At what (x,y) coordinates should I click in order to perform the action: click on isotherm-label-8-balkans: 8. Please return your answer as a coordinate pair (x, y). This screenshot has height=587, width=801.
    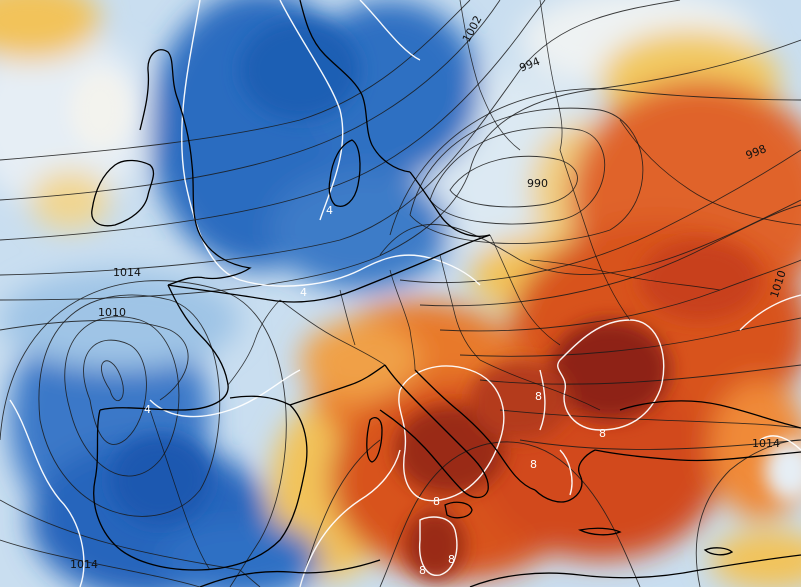
    Looking at the image, I should click on (538, 396).